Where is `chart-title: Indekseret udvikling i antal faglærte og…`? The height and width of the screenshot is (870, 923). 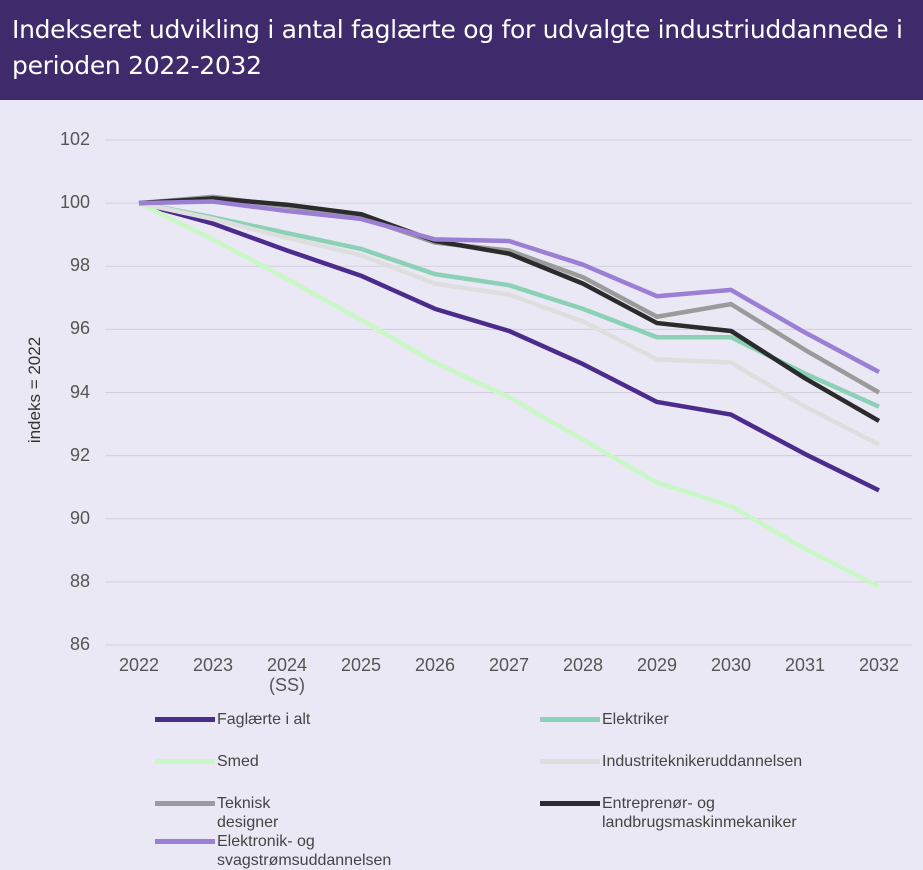 chart-title: Indekseret udvikling i antal faglærte og… is located at coordinates (457, 47).